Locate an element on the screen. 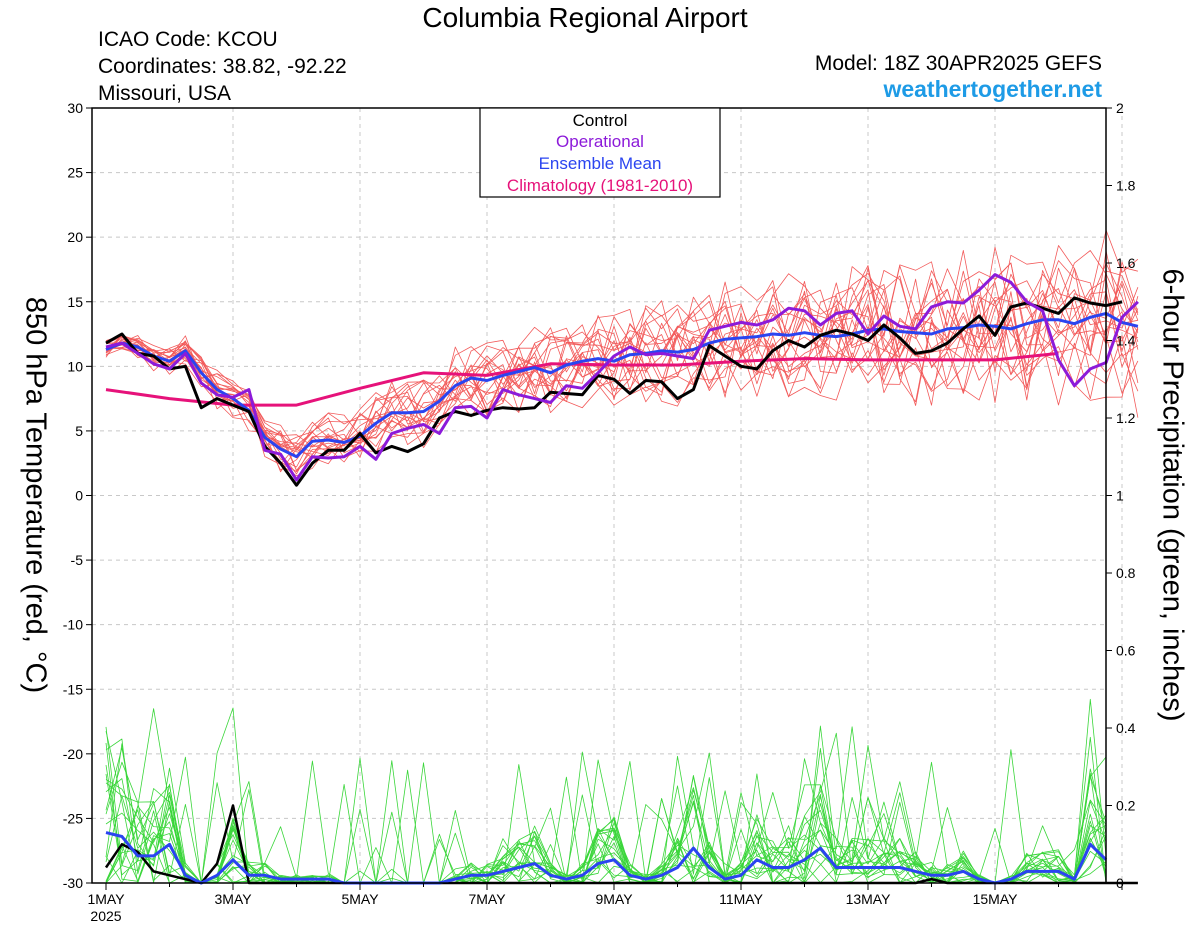 The width and height of the screenshot is (1200, 927). left-tick-label: -30 is located at coordinates (73, 883).